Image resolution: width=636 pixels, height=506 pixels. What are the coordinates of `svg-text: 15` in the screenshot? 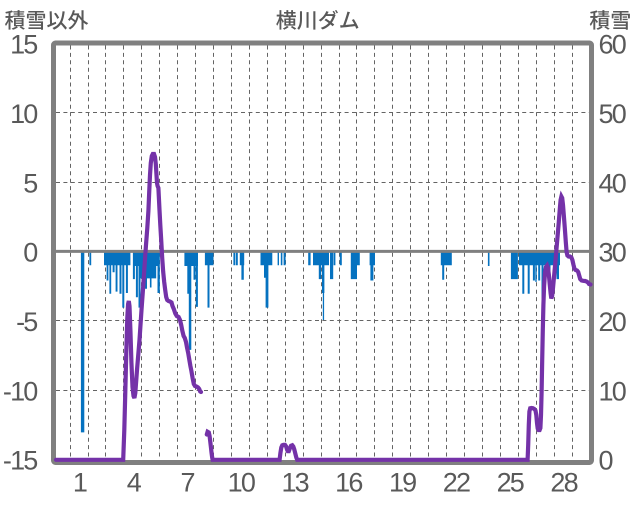 It's located at (23, 45).